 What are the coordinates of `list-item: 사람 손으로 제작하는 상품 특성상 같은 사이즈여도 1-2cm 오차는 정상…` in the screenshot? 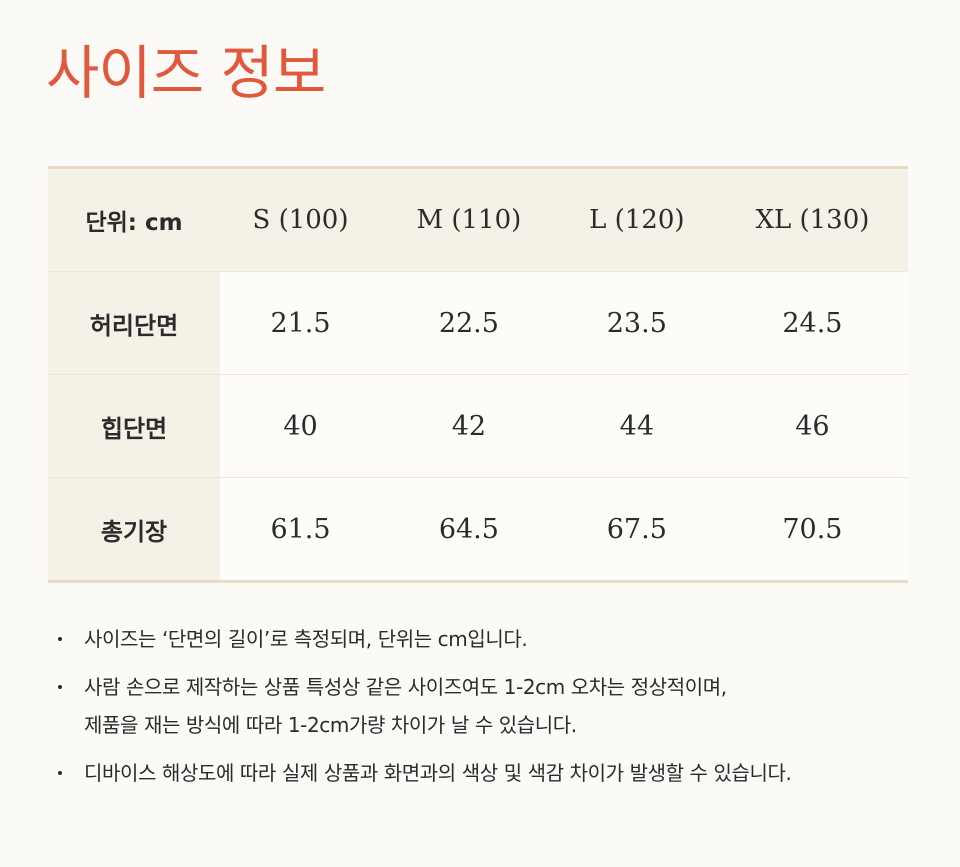 It's located at (496, 706).